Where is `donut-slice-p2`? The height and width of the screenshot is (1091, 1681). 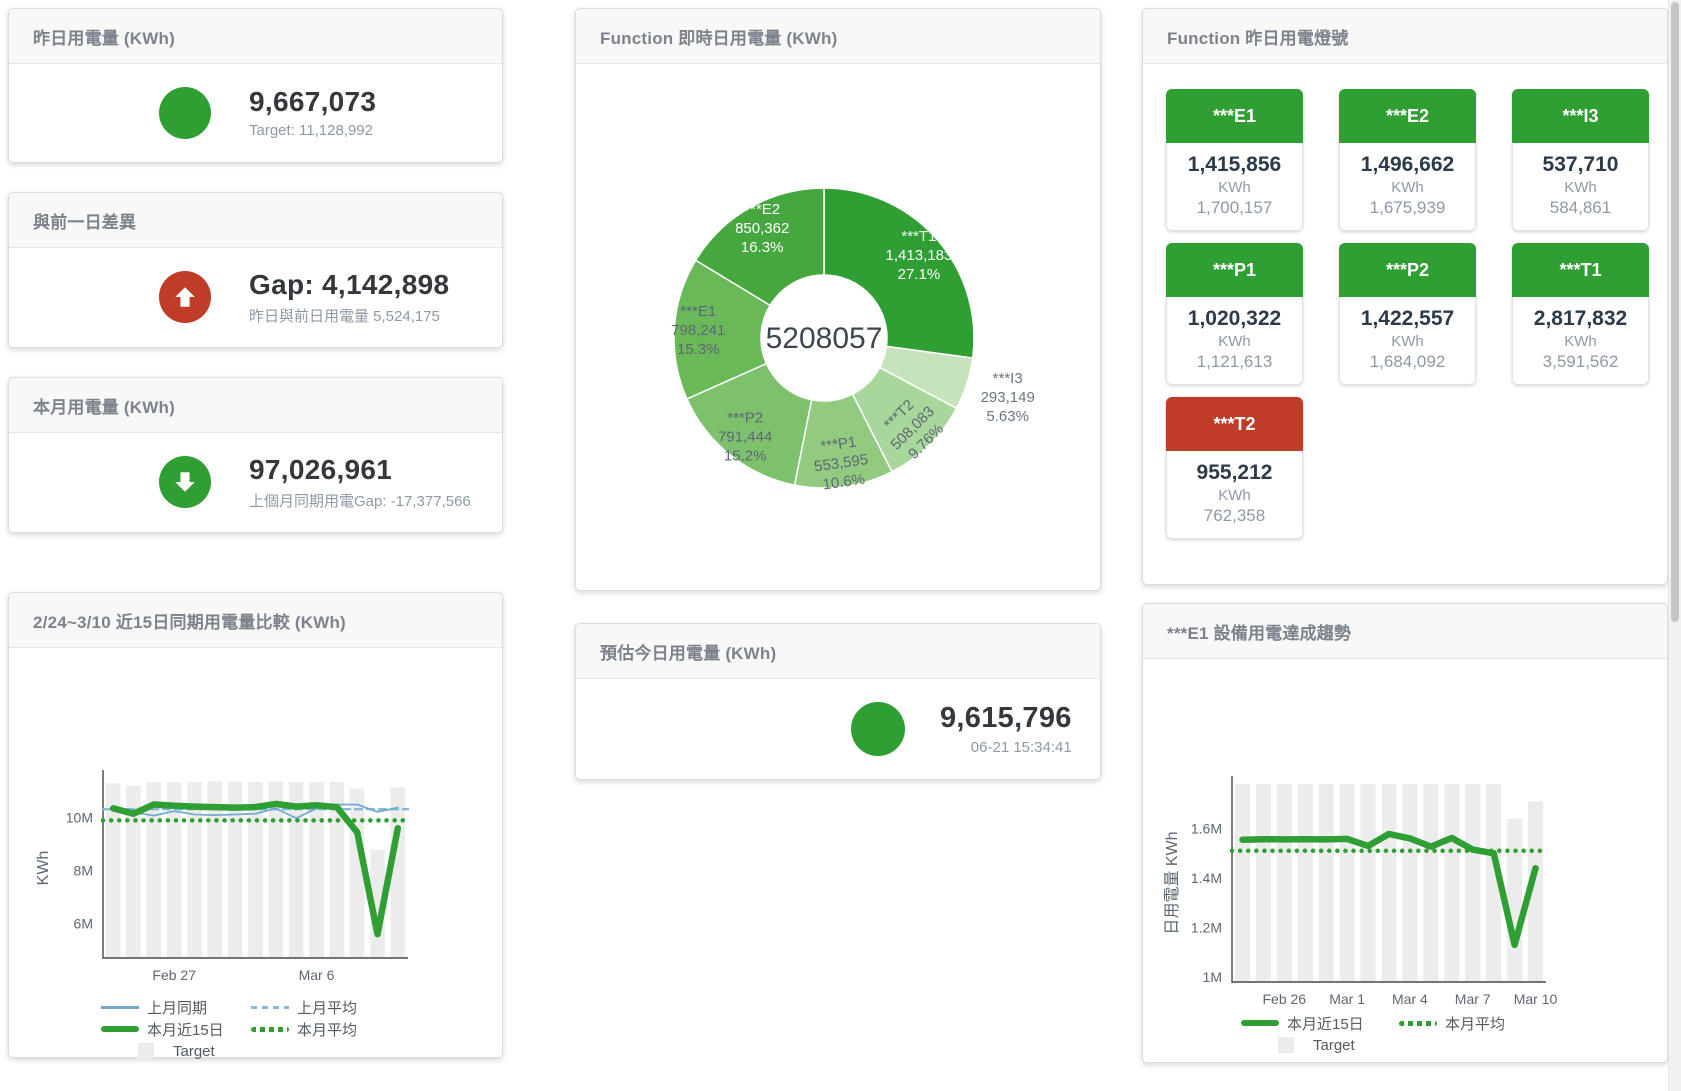
donut-slice-p2 is located at coordinates (749, 424).